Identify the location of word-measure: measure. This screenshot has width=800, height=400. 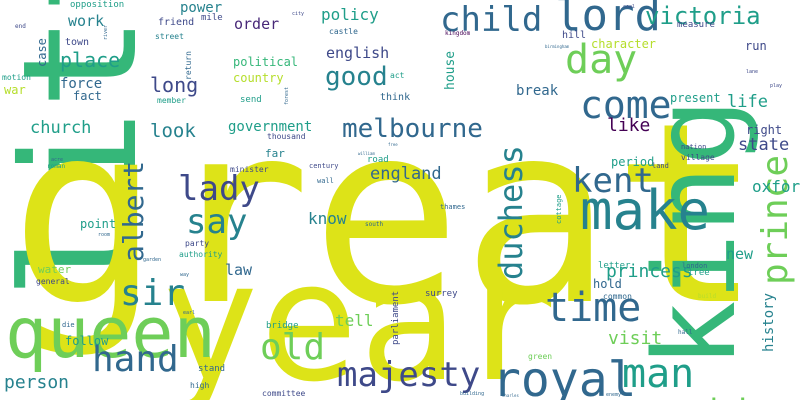
(696, 25).